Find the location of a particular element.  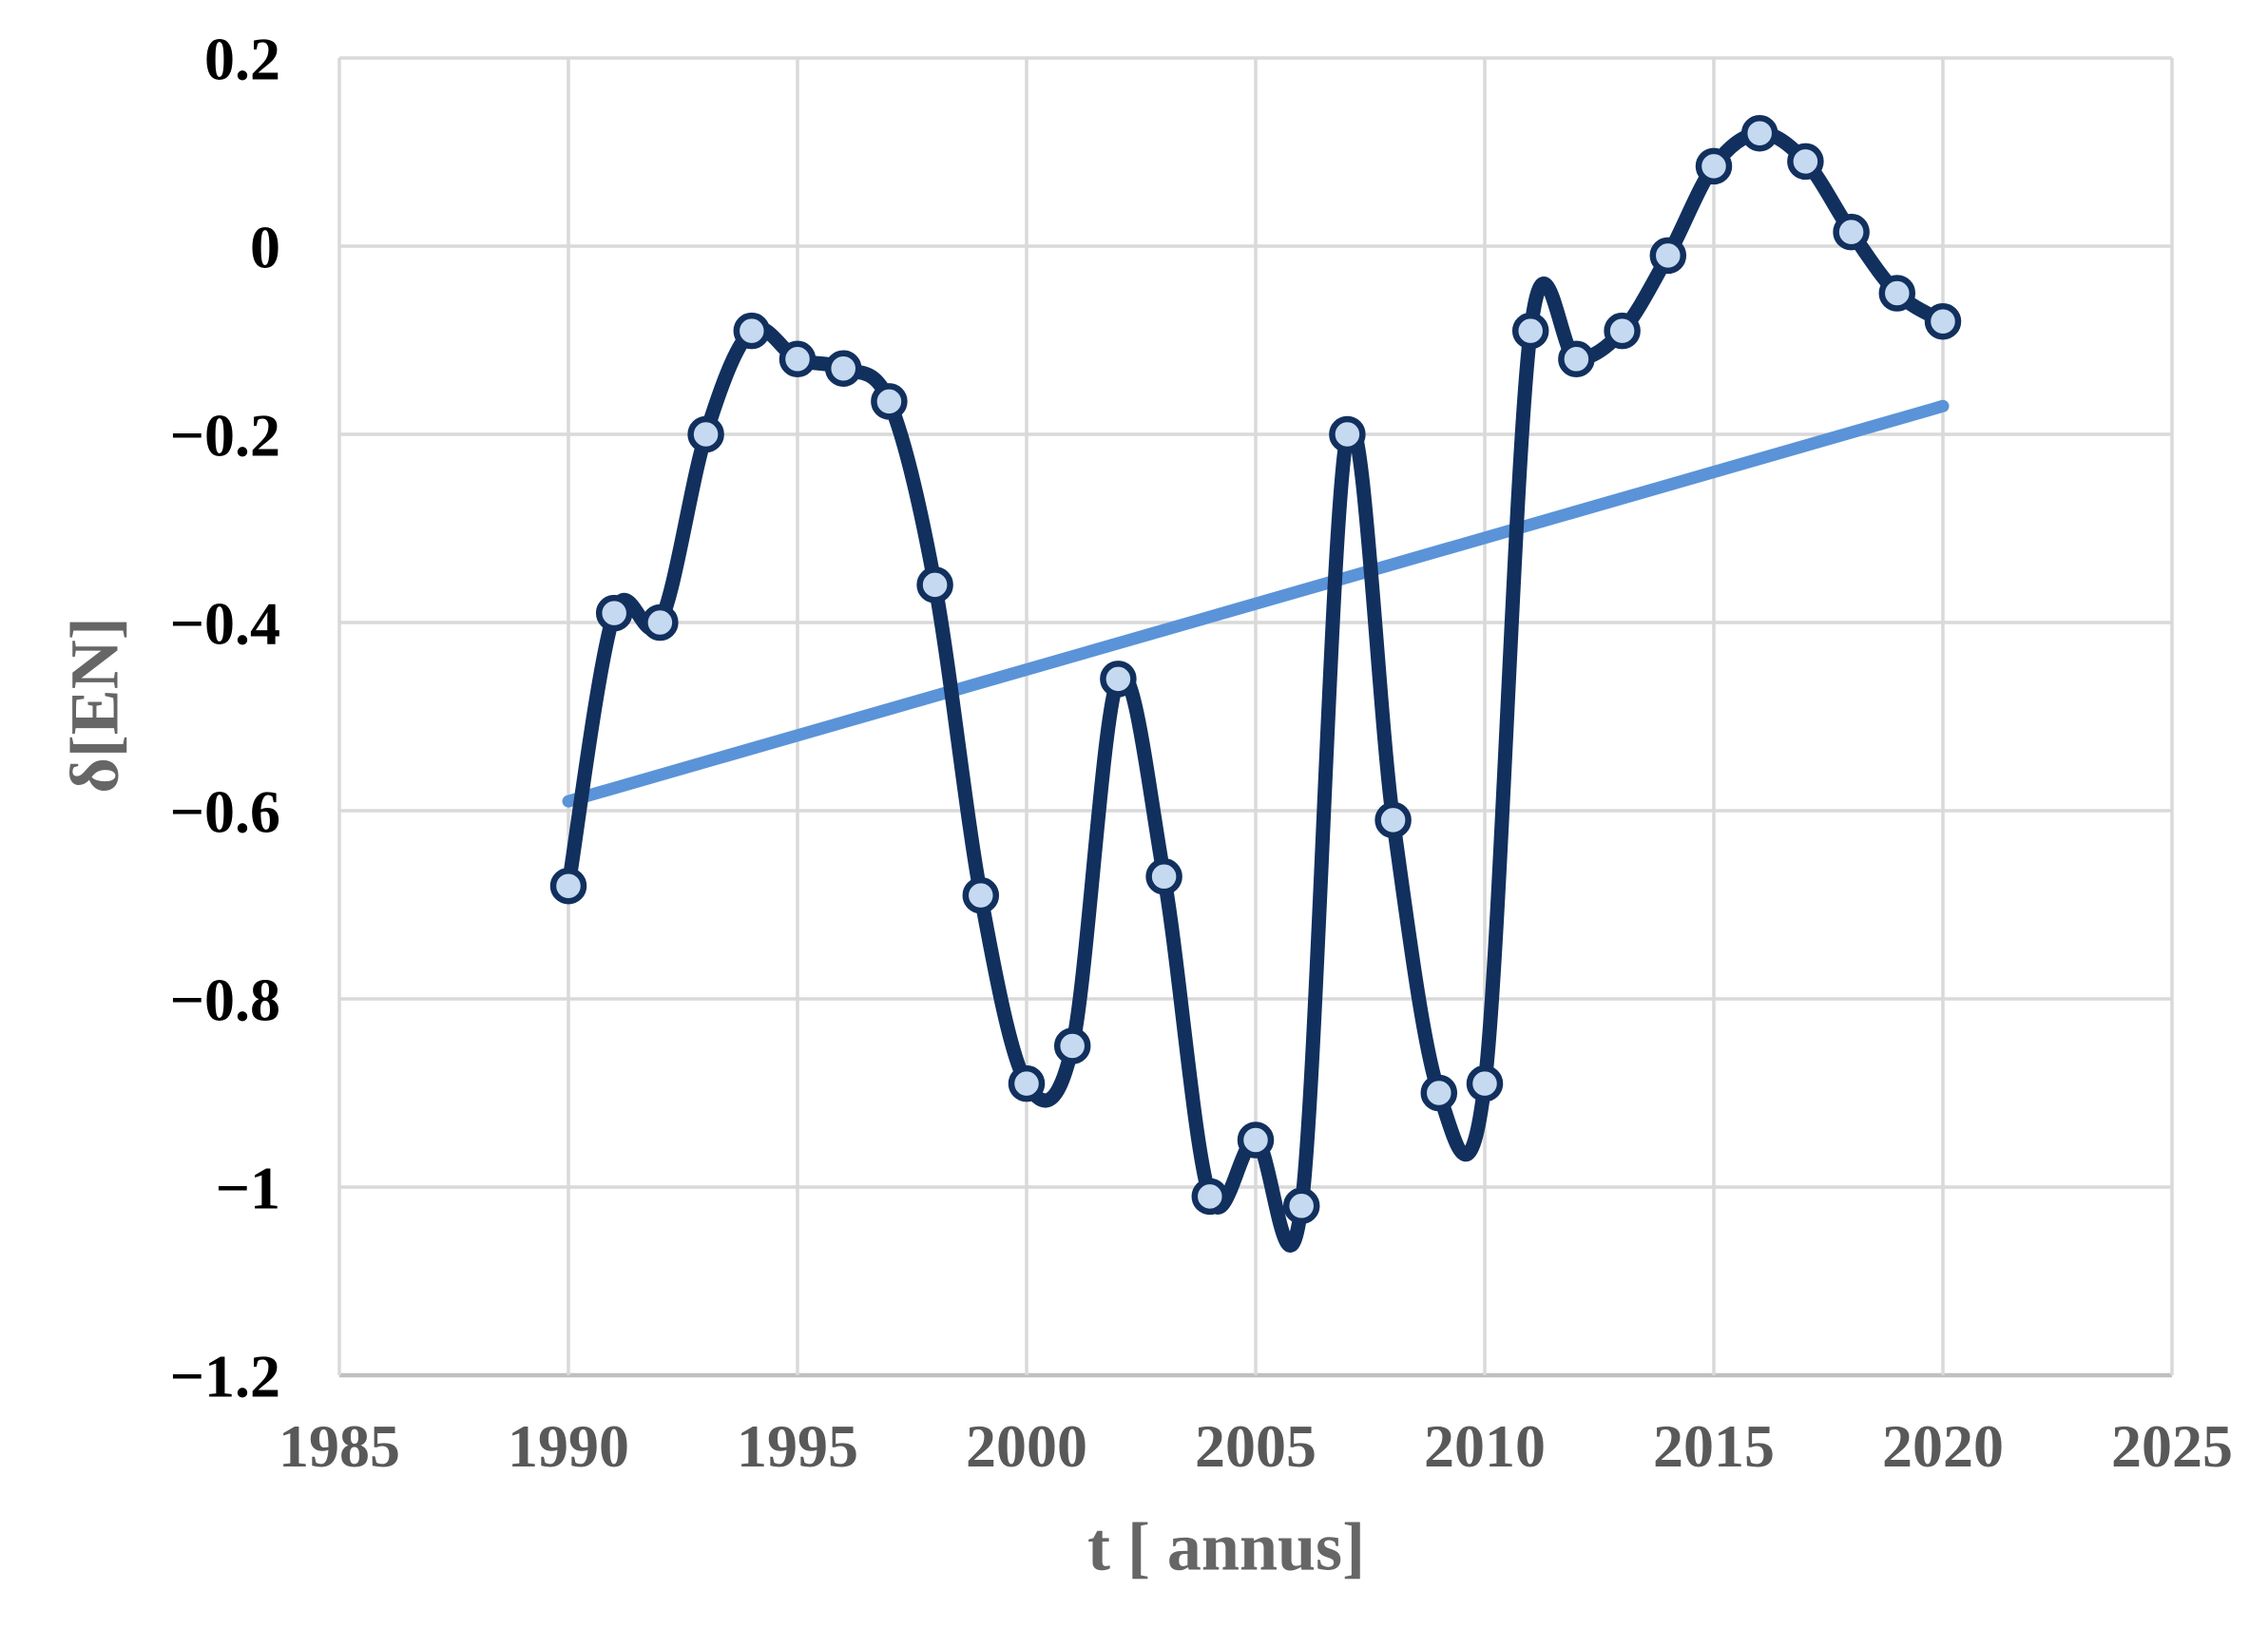

y-axis-title: δ[EN] is located at coordinates (94, 705).